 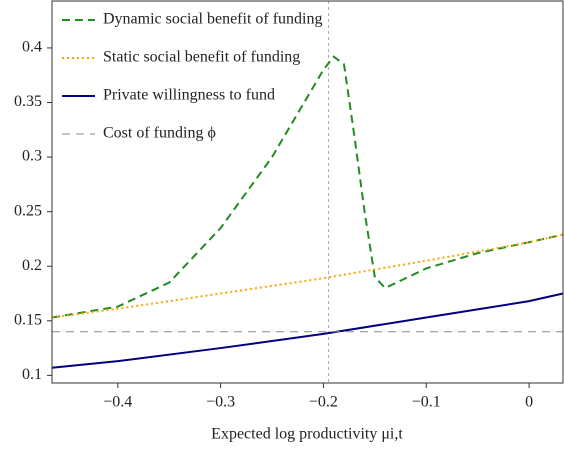 What do you see at coordinates (32, 156) in the screenshot?
I see `y-tick-label: 0.3` at bounding box center [32, 156].